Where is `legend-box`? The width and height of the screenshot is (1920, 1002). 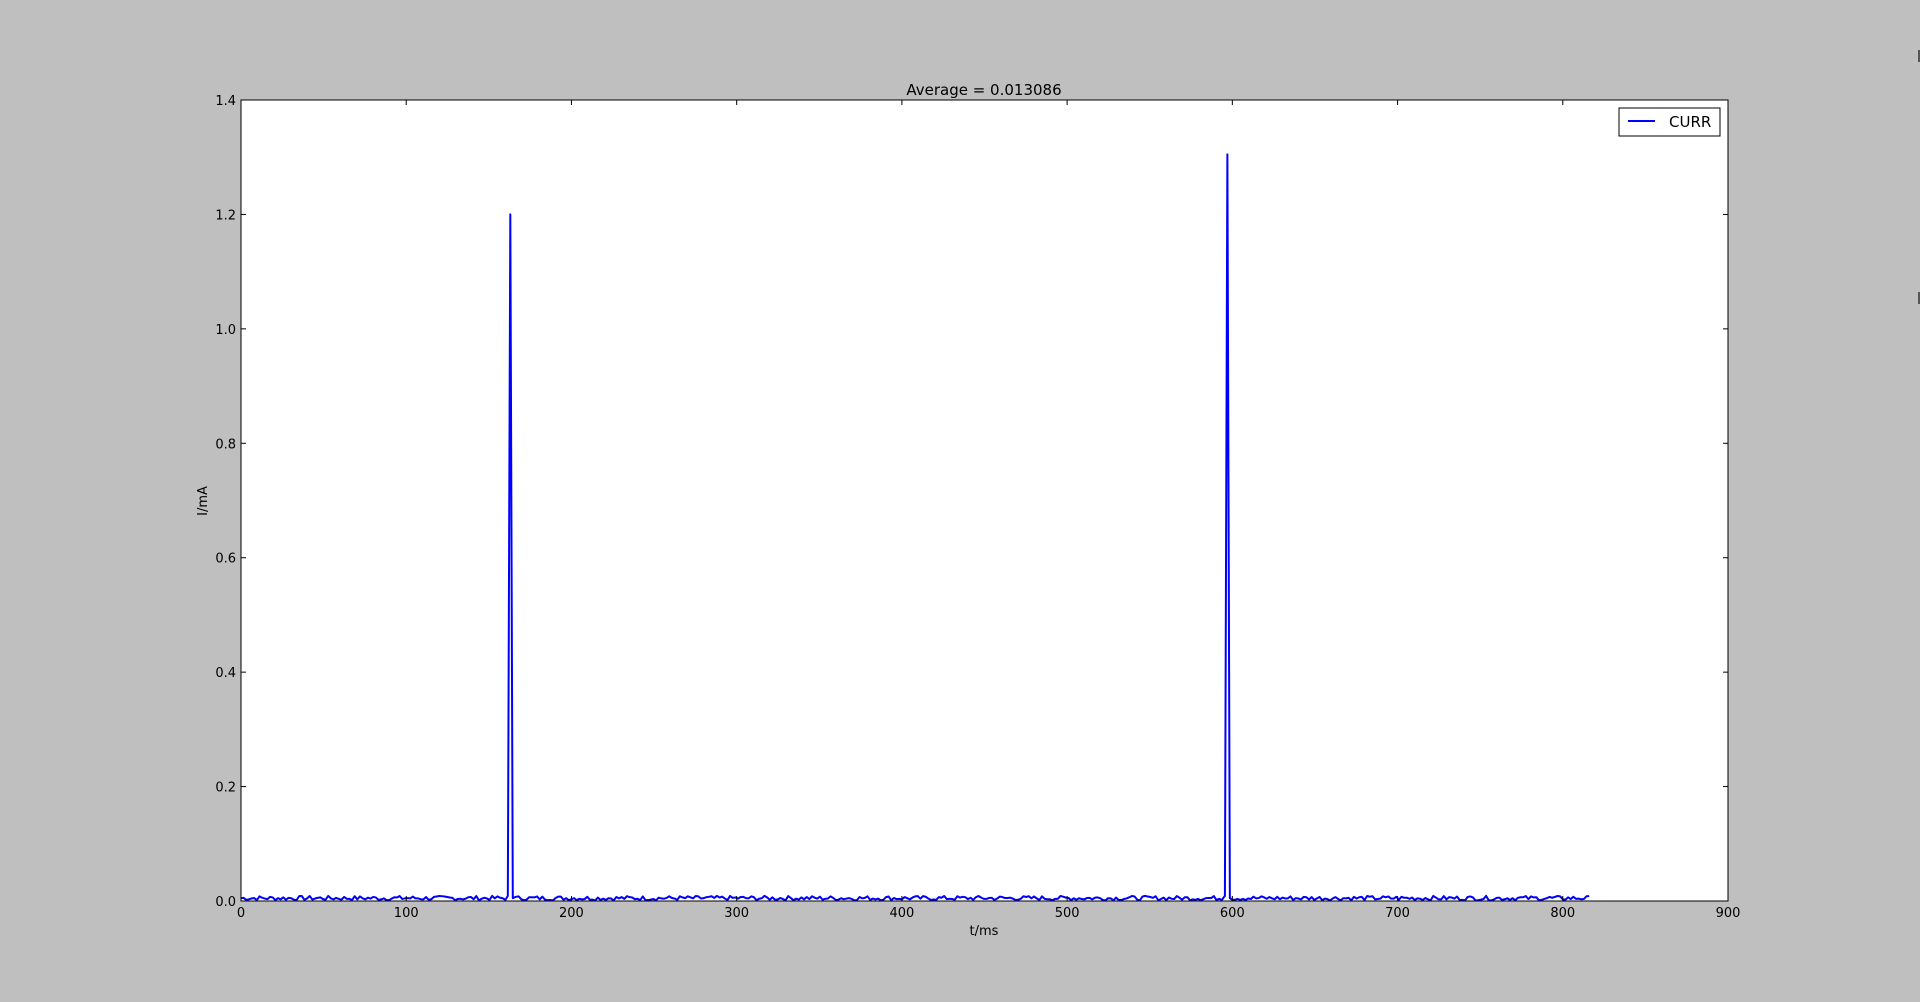 legend-box is located at coordinates (1669, 122).